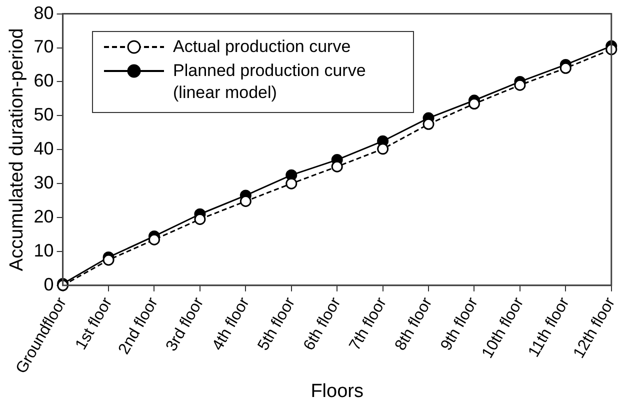 The height and width of the screenshot is (405, 631). I want to click on y-tick-label: 70, so click(44, 46).